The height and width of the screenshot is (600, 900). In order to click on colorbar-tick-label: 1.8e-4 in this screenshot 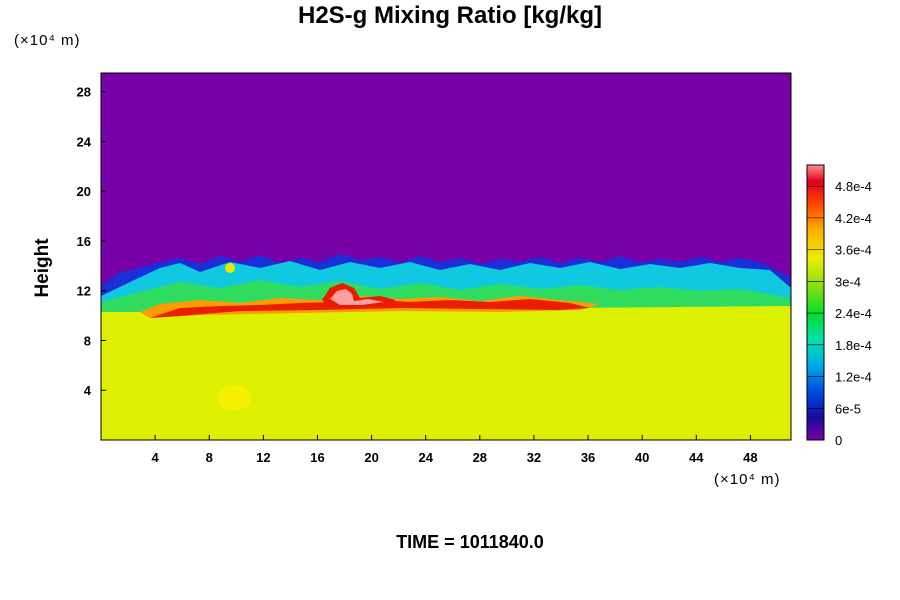, I will do `click(853, 345)`.